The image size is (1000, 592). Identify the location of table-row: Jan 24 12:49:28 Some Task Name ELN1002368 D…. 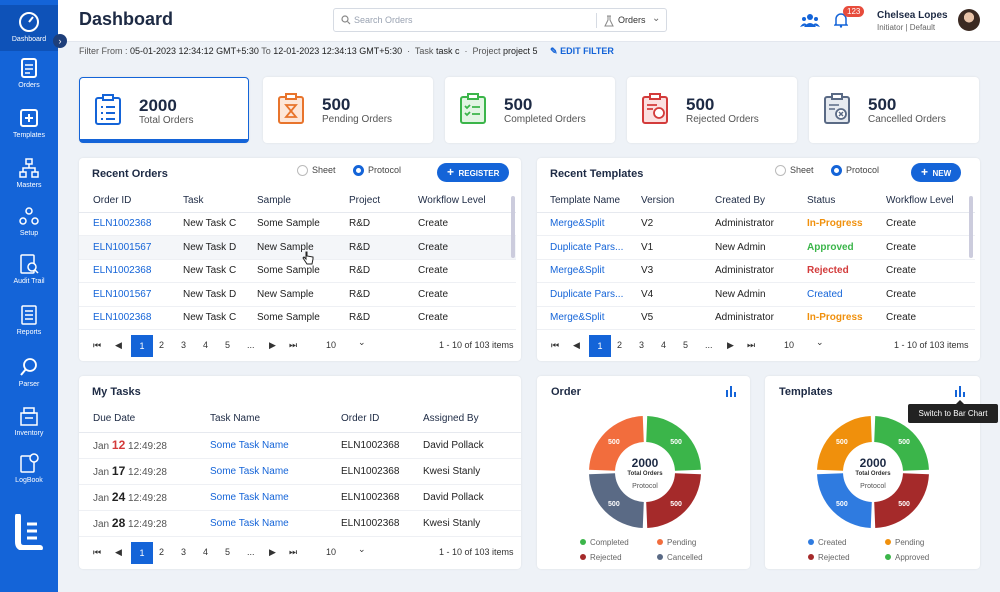
(300, 497).